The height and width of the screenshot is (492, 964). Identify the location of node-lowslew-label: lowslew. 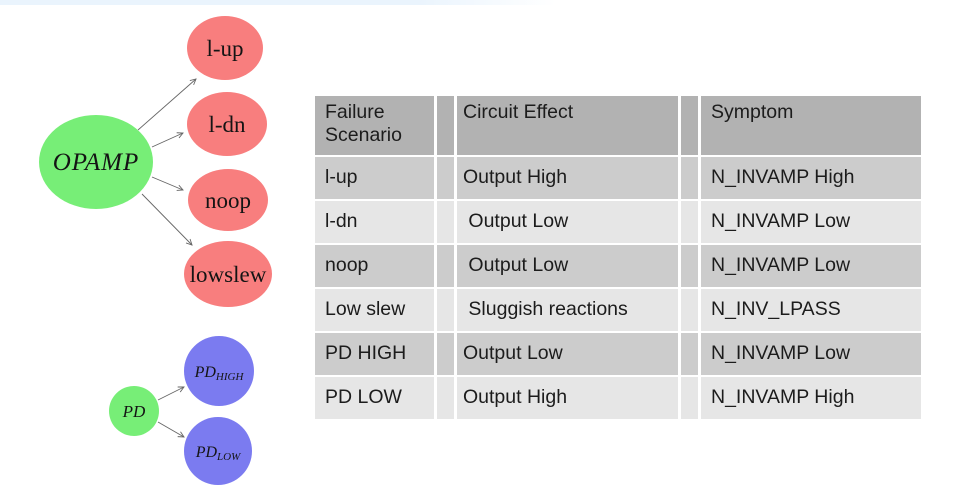
(228, 274).